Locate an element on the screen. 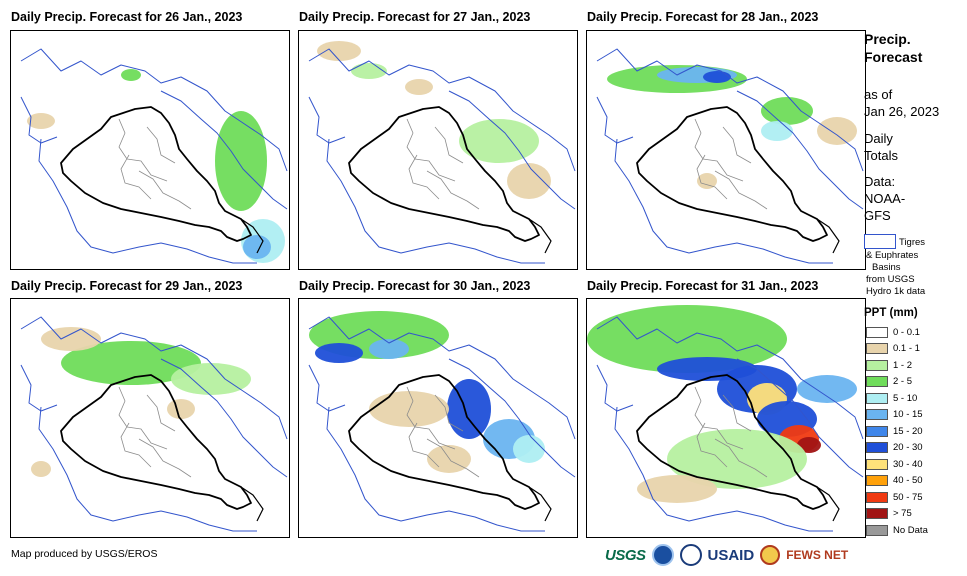  ppt-legend-row: 20 - 30 is located at coordinates (894, 448).